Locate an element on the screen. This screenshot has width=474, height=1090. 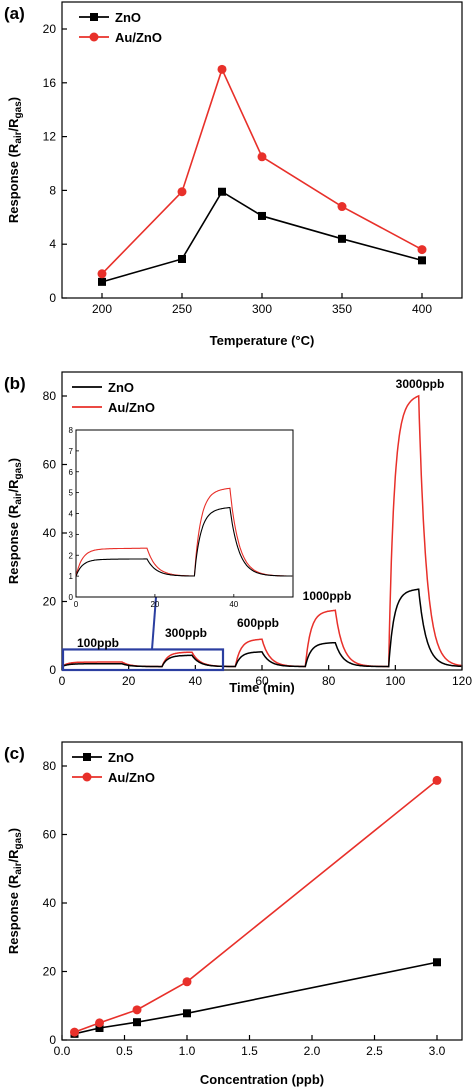
panel-a-x-tick-label: 400 is located at coordinates (422, 309).